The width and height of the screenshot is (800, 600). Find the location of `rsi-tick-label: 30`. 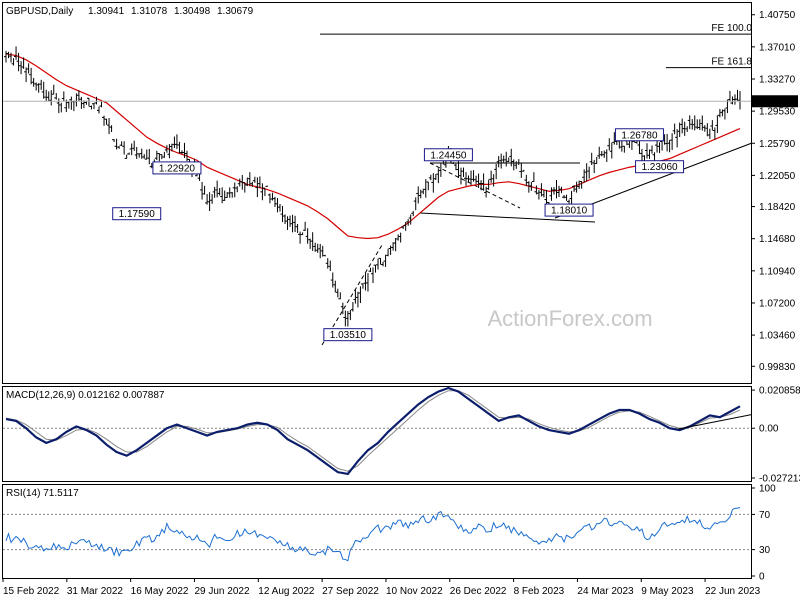

rsi-tick-label: 30 is located at coordinates (765, 550).